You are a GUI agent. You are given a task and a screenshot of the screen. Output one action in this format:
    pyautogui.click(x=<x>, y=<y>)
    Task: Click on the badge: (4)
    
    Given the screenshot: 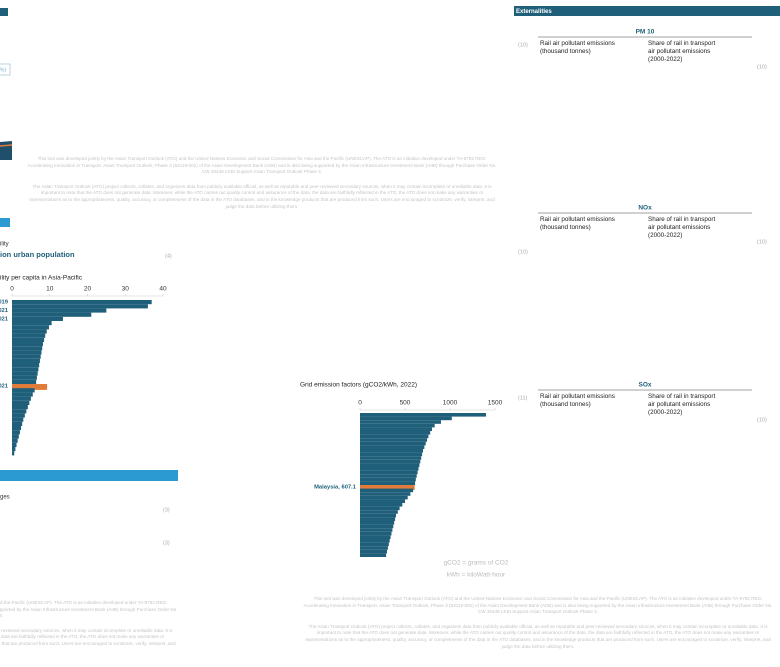 What is the action you would take?
    pyautogui.click(x=168, y=256)
    